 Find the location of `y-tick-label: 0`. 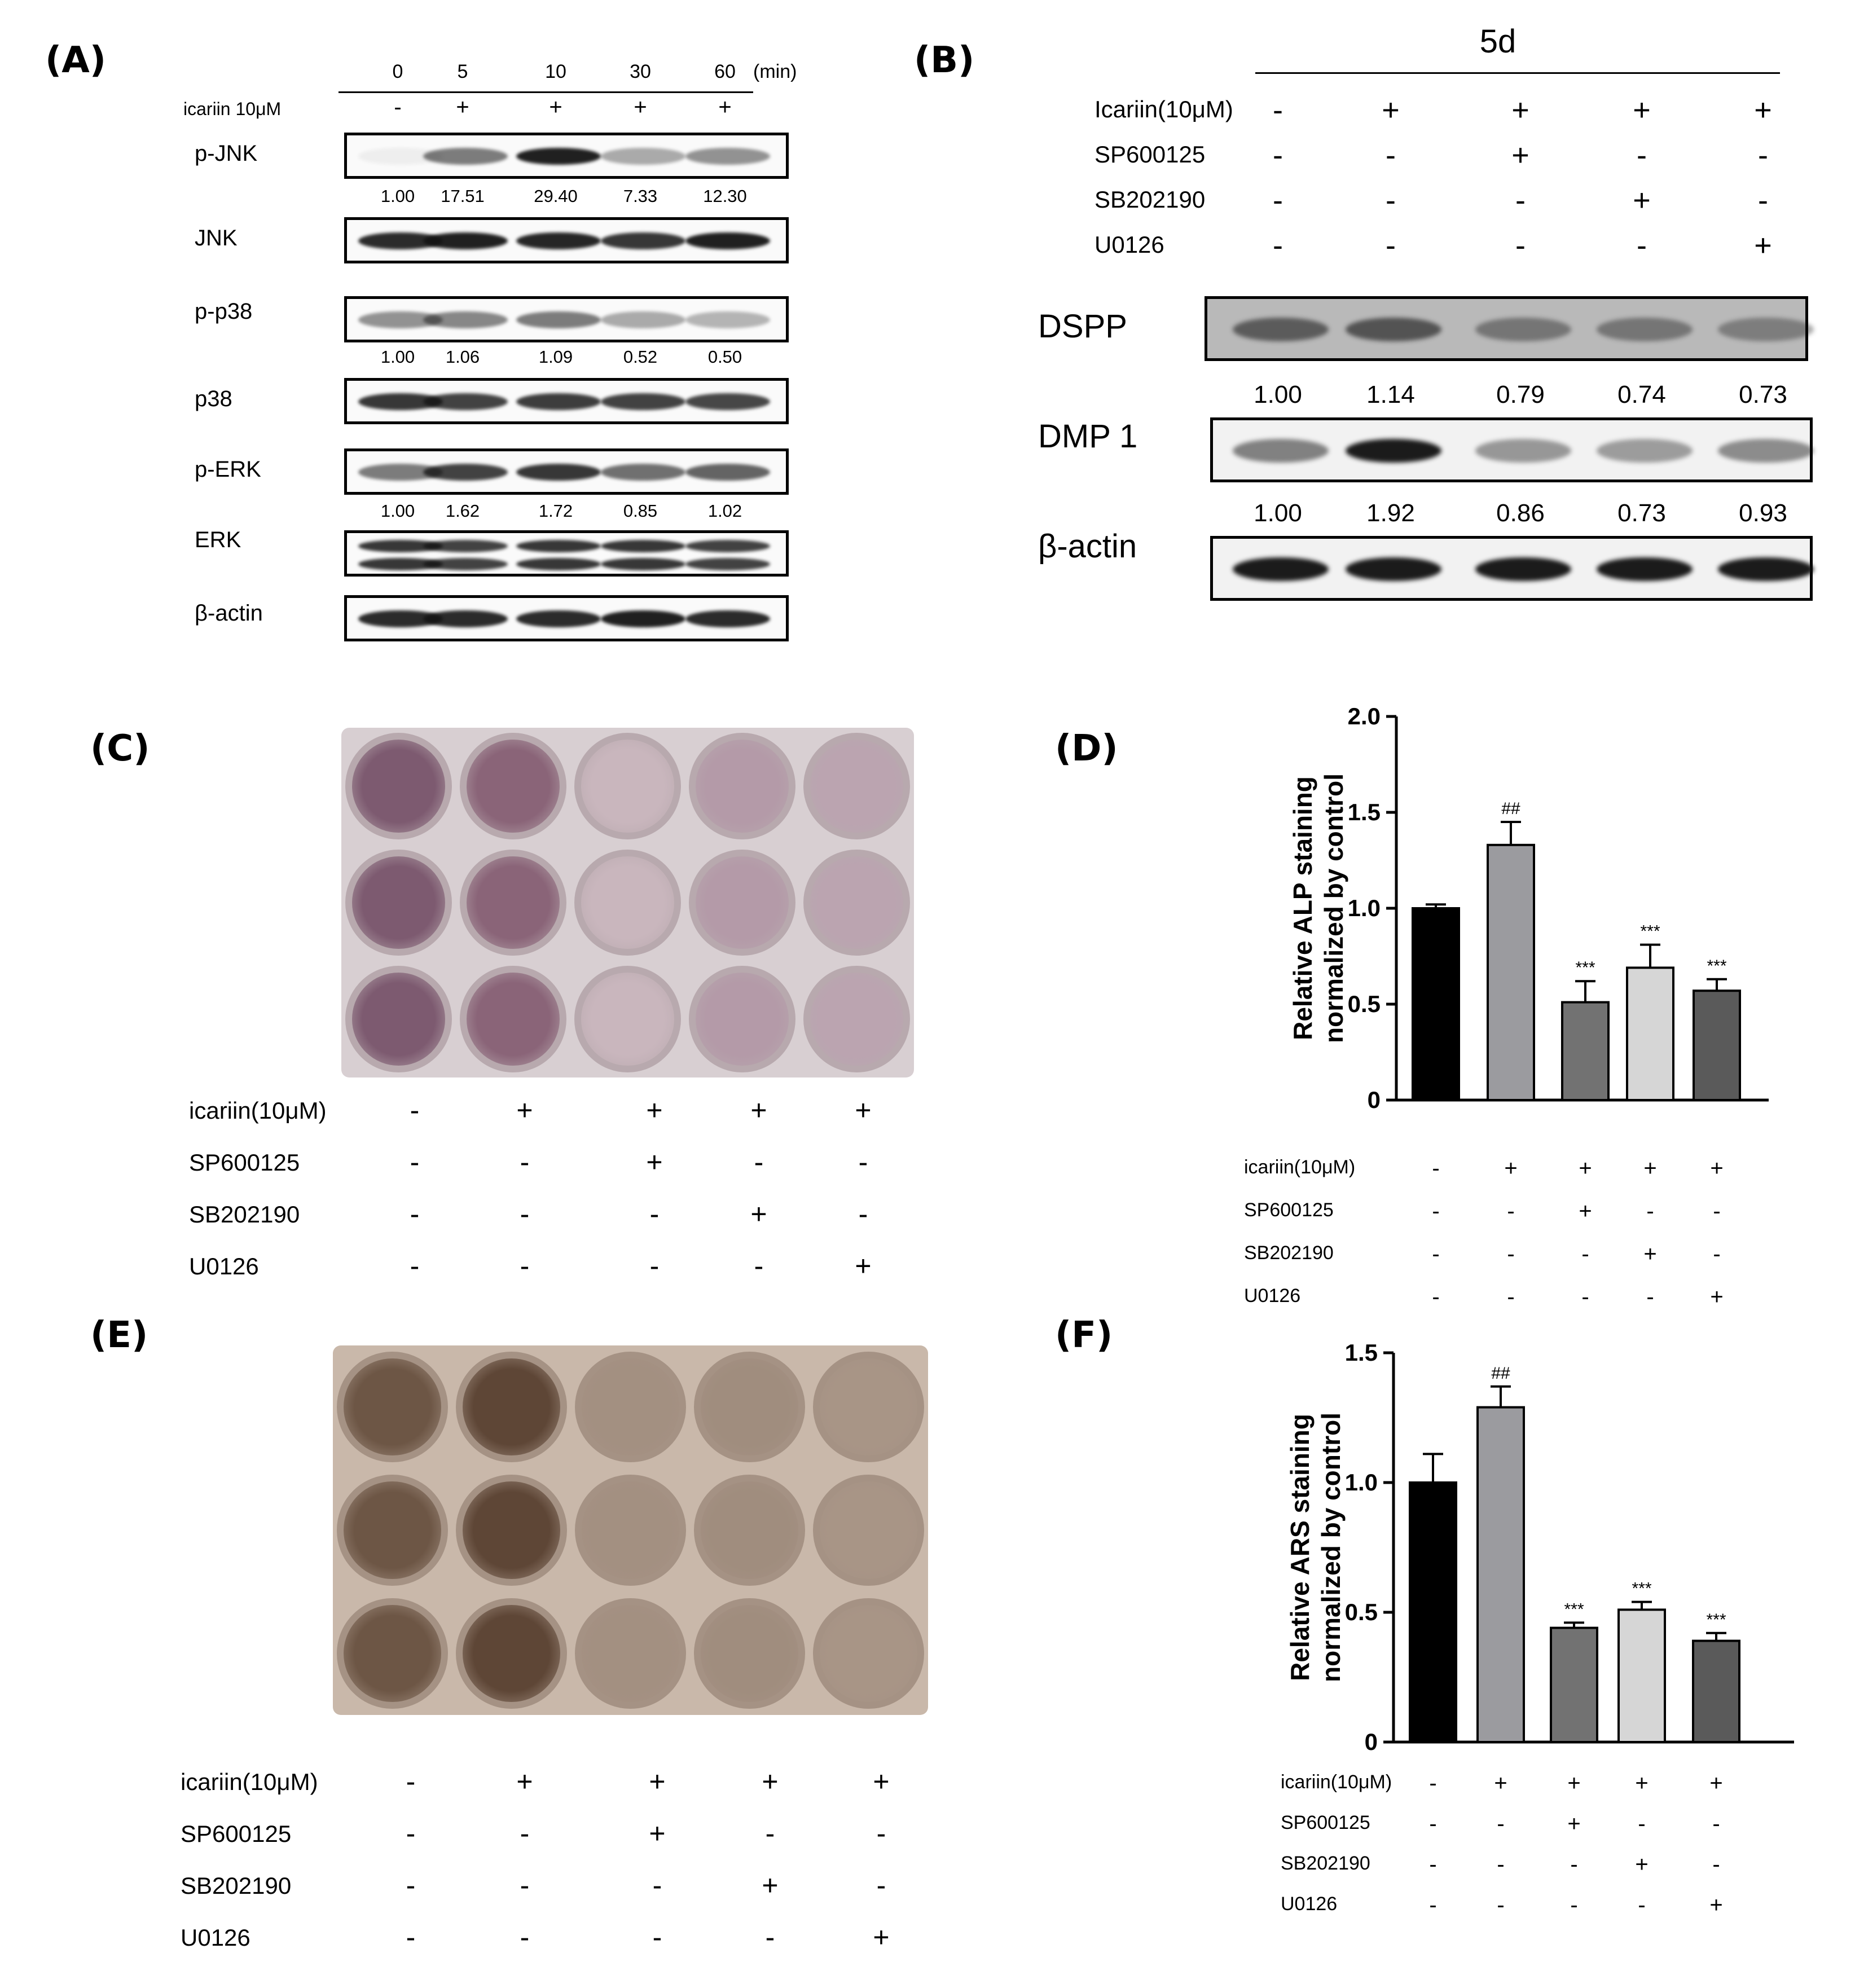

y-tick-label: 0 is located at coordinates (1374, 1100).